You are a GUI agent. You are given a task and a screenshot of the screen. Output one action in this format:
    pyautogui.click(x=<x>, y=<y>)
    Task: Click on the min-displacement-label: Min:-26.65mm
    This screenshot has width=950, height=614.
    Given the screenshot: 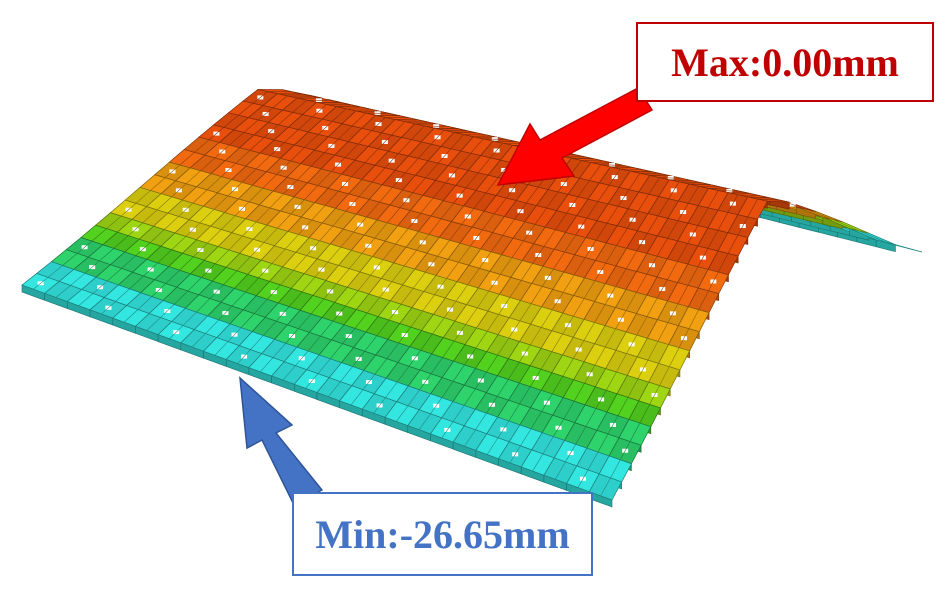 What is the action you would take?
    pyautogui.click(x=442, y=534)
    